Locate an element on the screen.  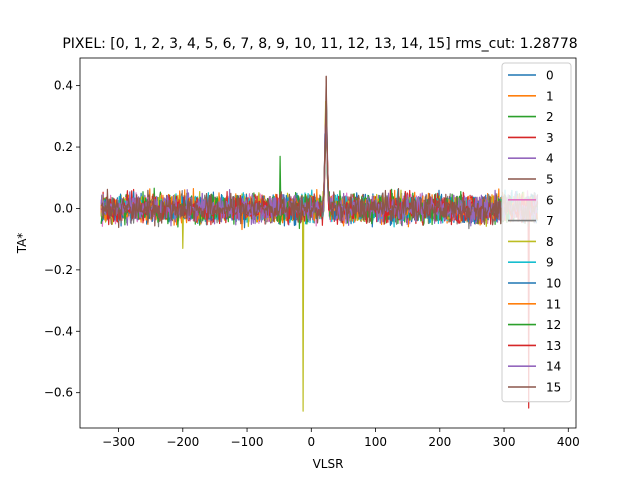
legend-label: 1 is located at coordinates (550, 96).